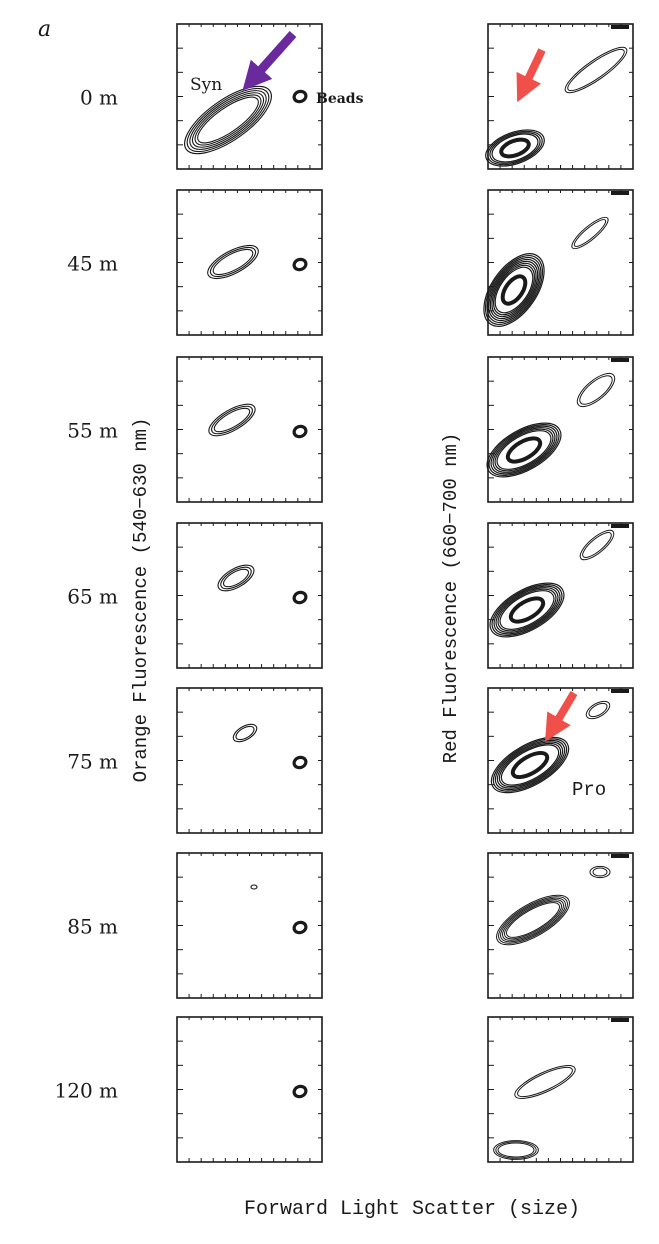 This screenshot has width=659, height=1244. I want to click on depth-label: 45 m, so click(92, 264).